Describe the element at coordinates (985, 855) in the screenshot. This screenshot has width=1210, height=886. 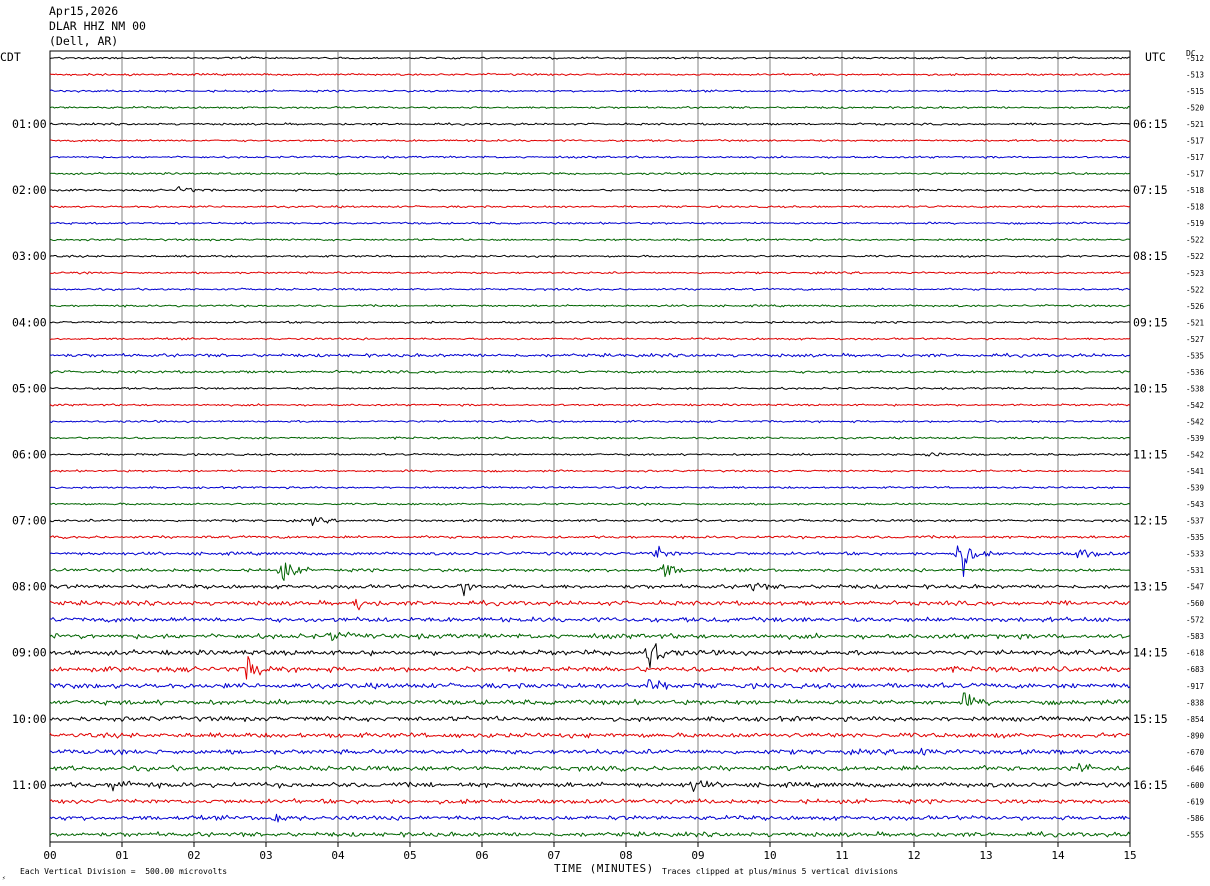
I see `x-tick-label: 13` at that location.